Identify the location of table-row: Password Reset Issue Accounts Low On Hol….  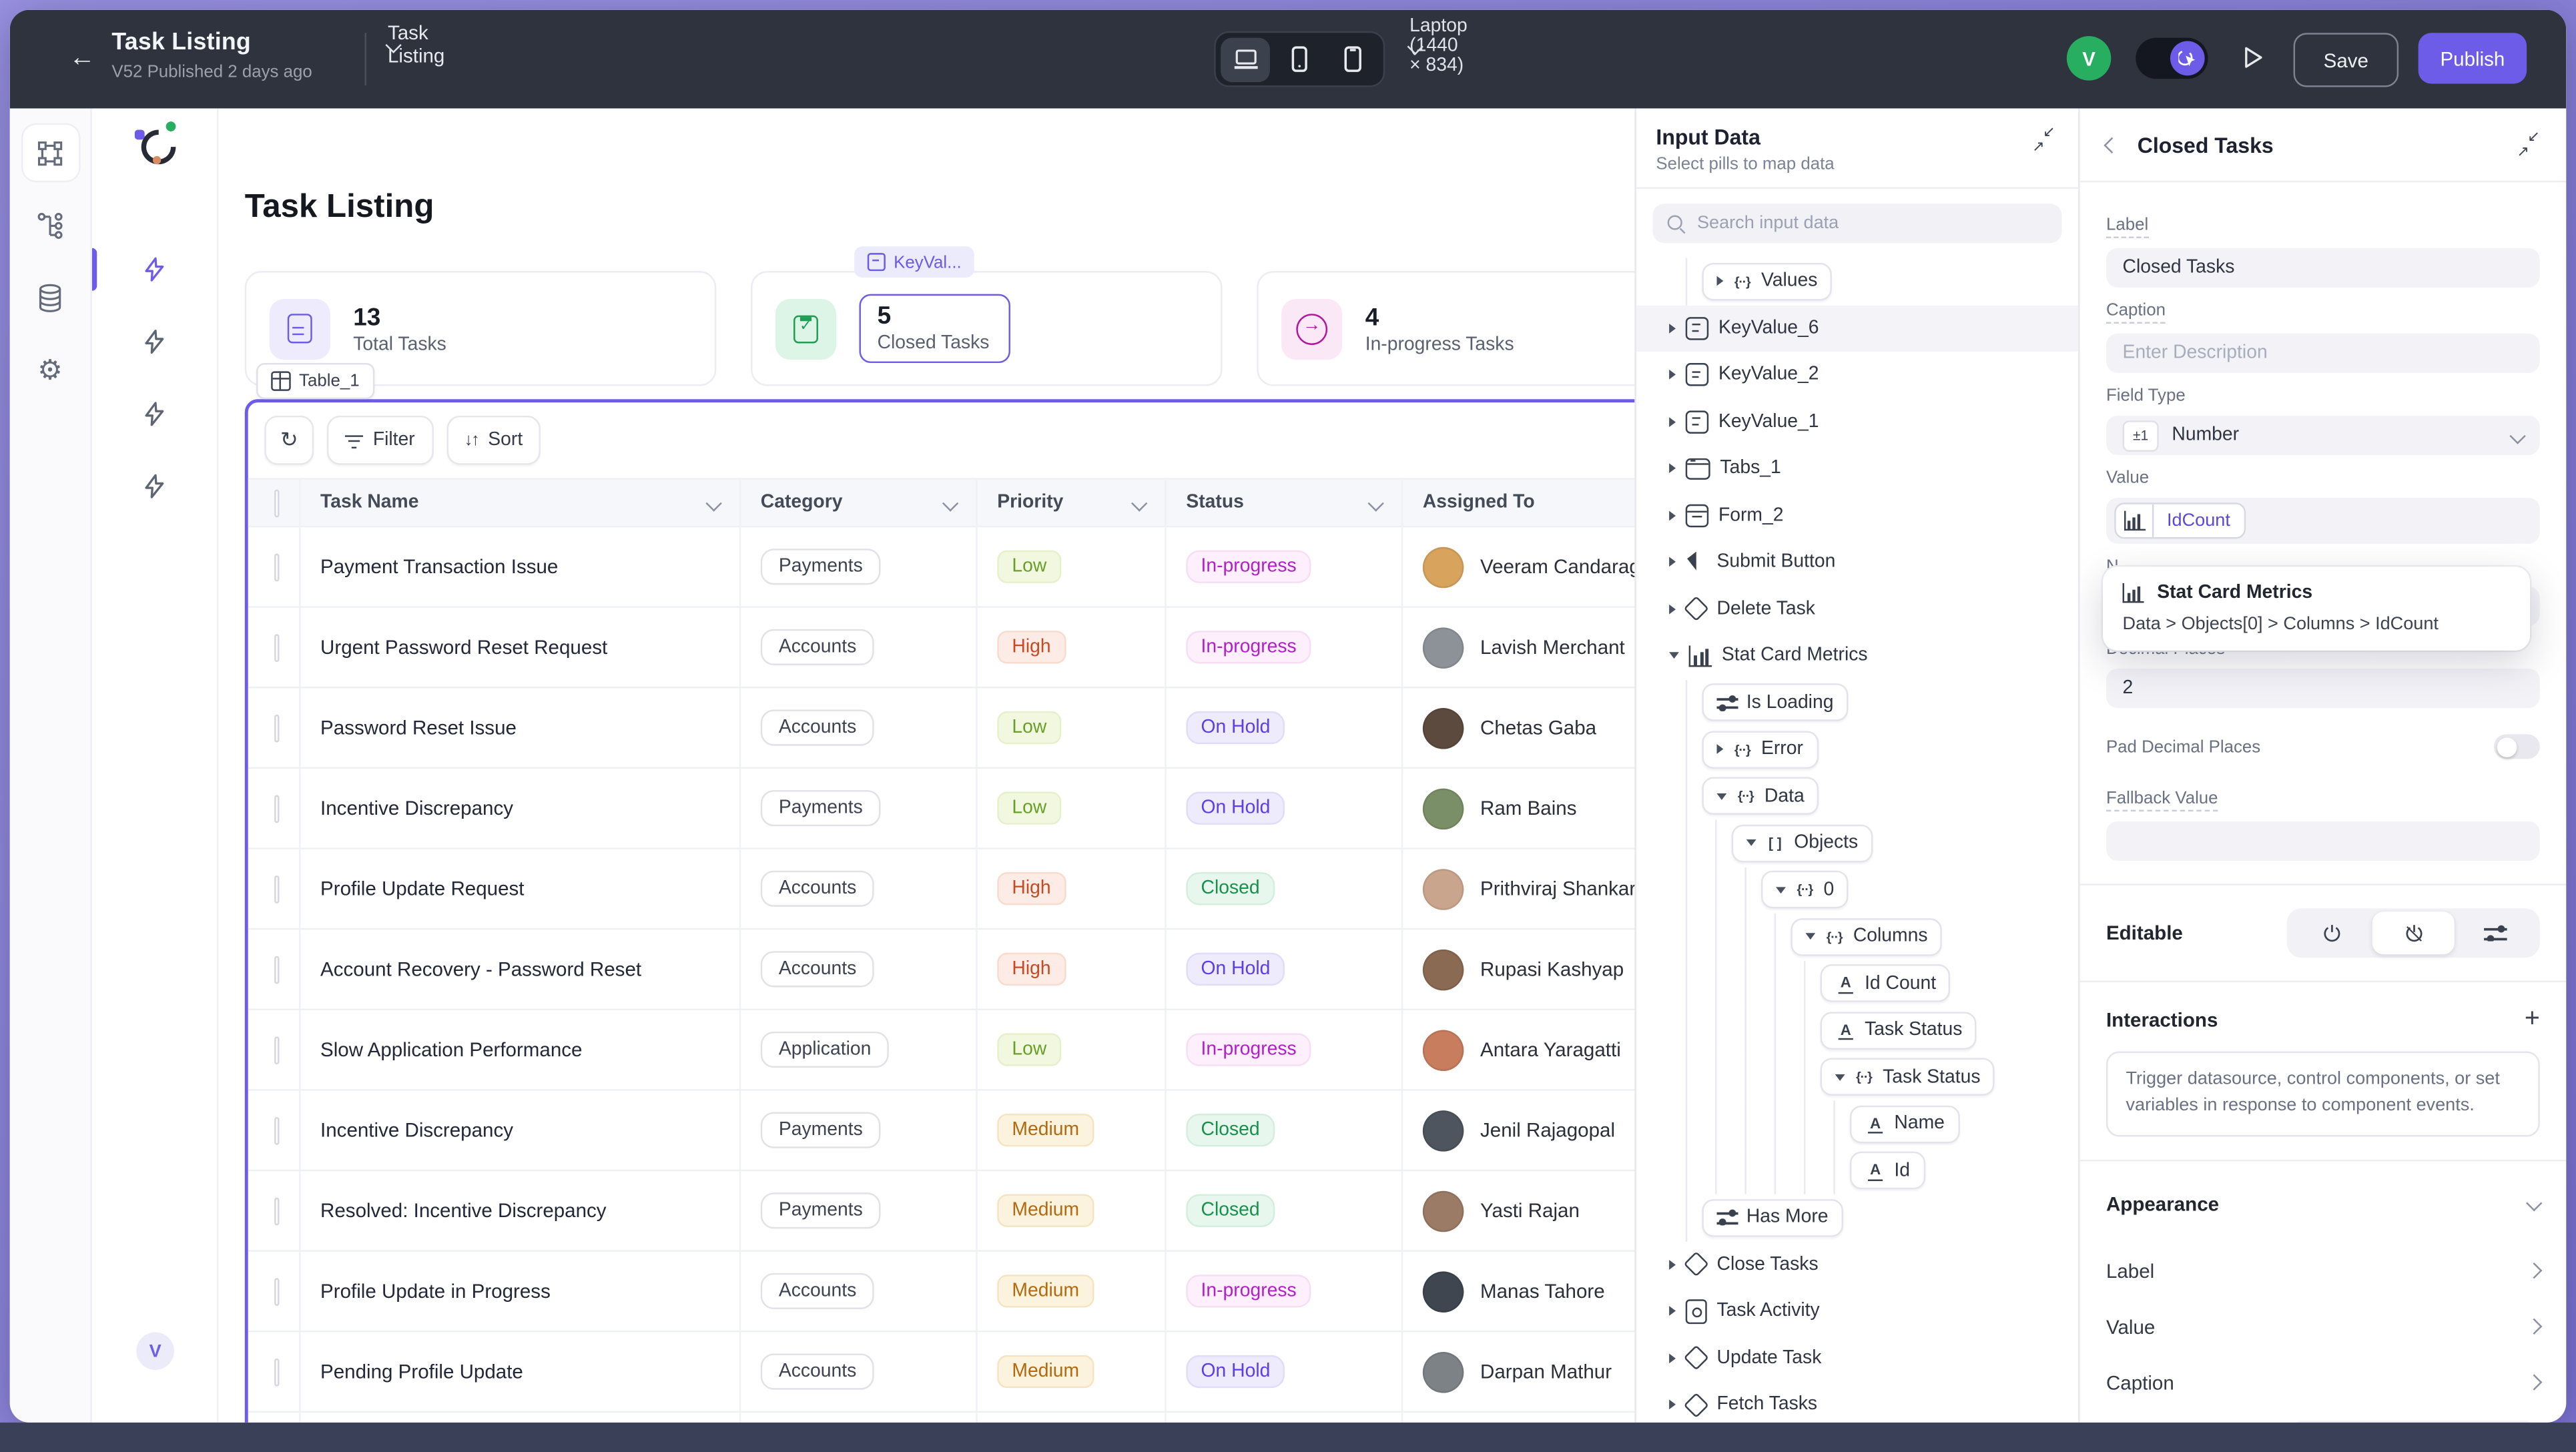
(942, 728).